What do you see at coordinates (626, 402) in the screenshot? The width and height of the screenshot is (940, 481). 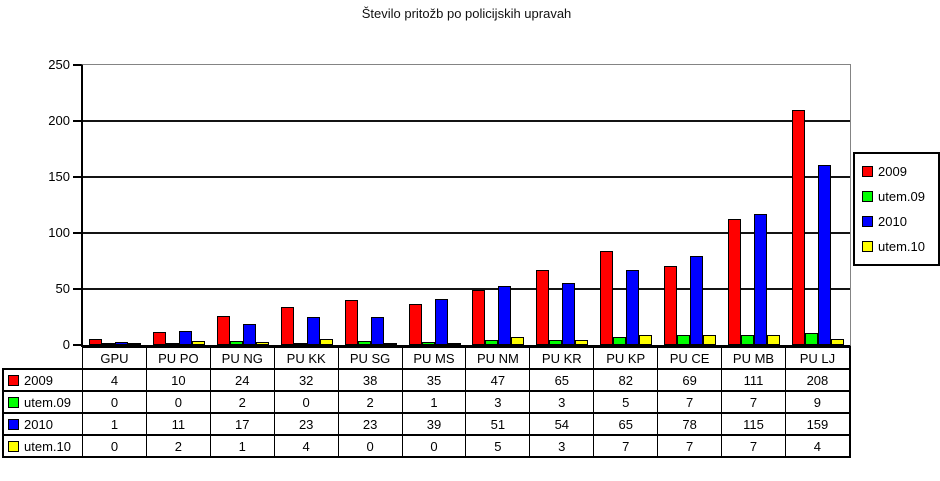 I see `table-cell: 5` at bounding box center [626, 402].